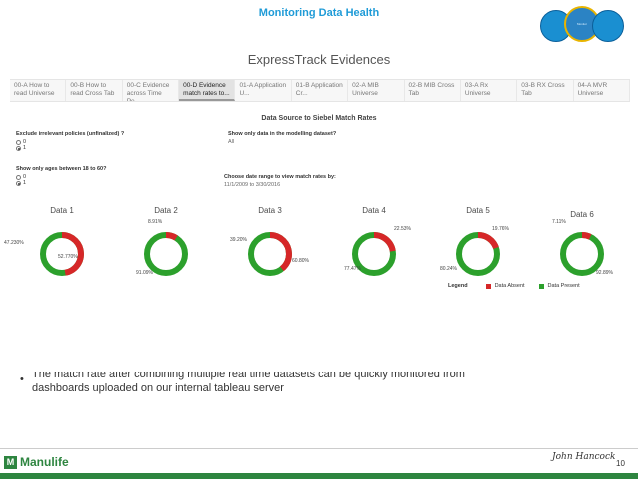  What do you see at coordinates (402, 229) in the screenshot?
I see `data-label-absent: 22.53%` at bounding box center [402, 229].